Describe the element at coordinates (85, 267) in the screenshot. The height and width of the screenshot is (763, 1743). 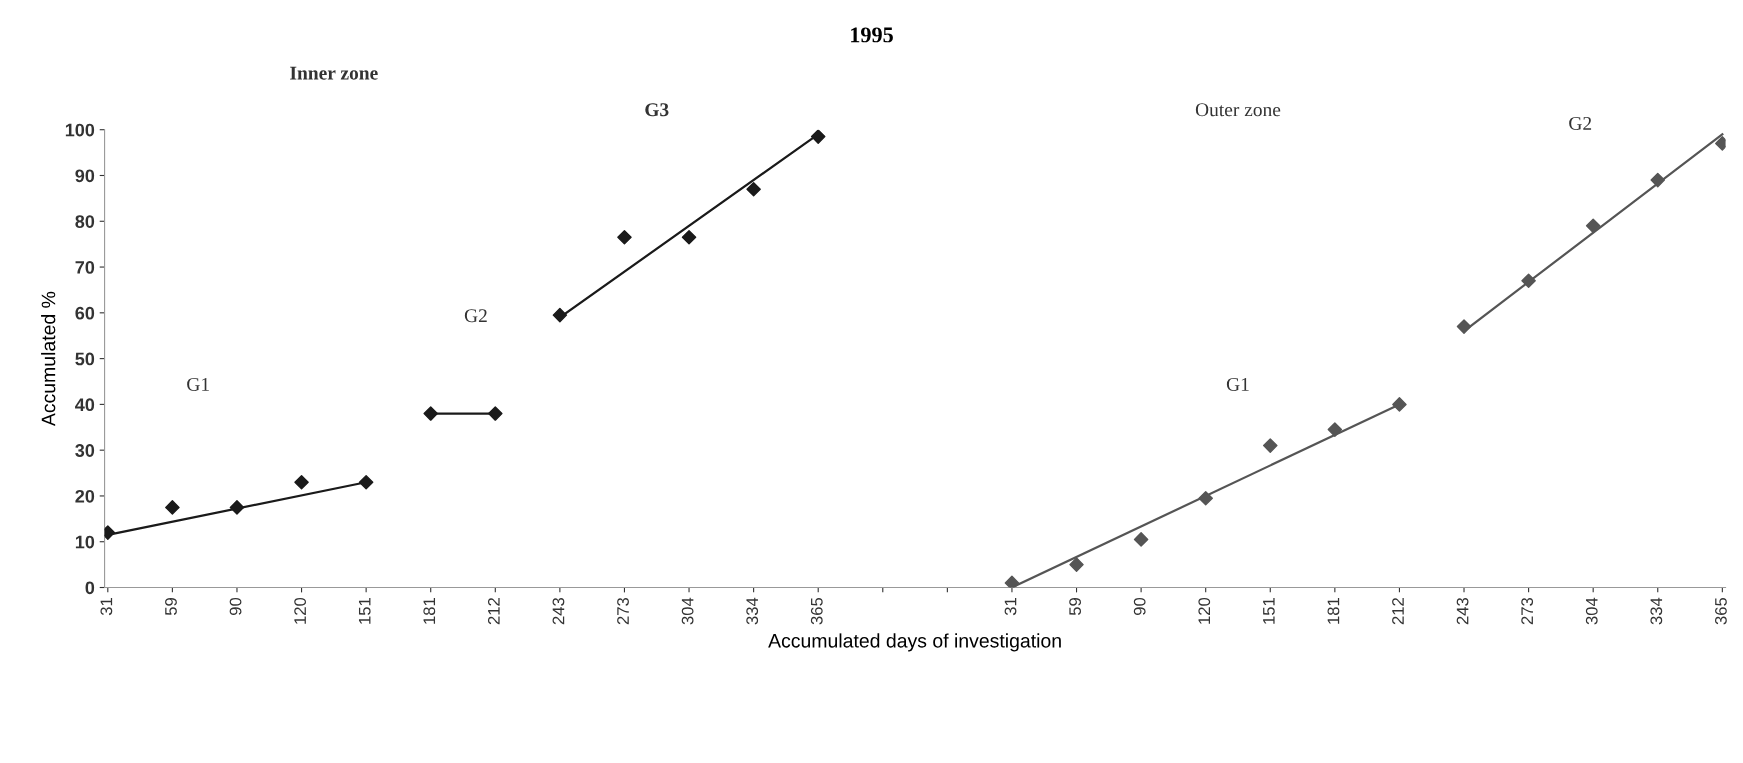
I see `y-tick-label: 70` at that location.